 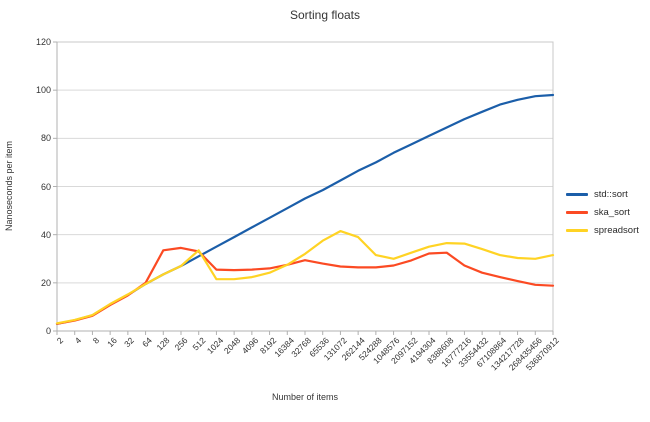 What do you see at coordinates (616, 230) in the screenshot?
I see `legend-label: spreadsort` at bounding box center [616, 230].